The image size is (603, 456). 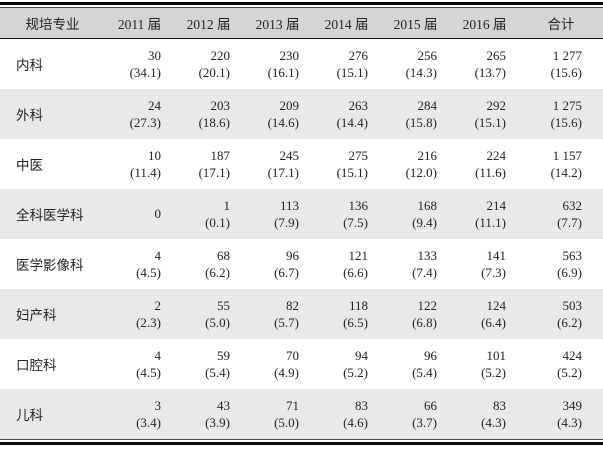 I want to click on cell-percent: (16.1), so click(x=283, y=72).